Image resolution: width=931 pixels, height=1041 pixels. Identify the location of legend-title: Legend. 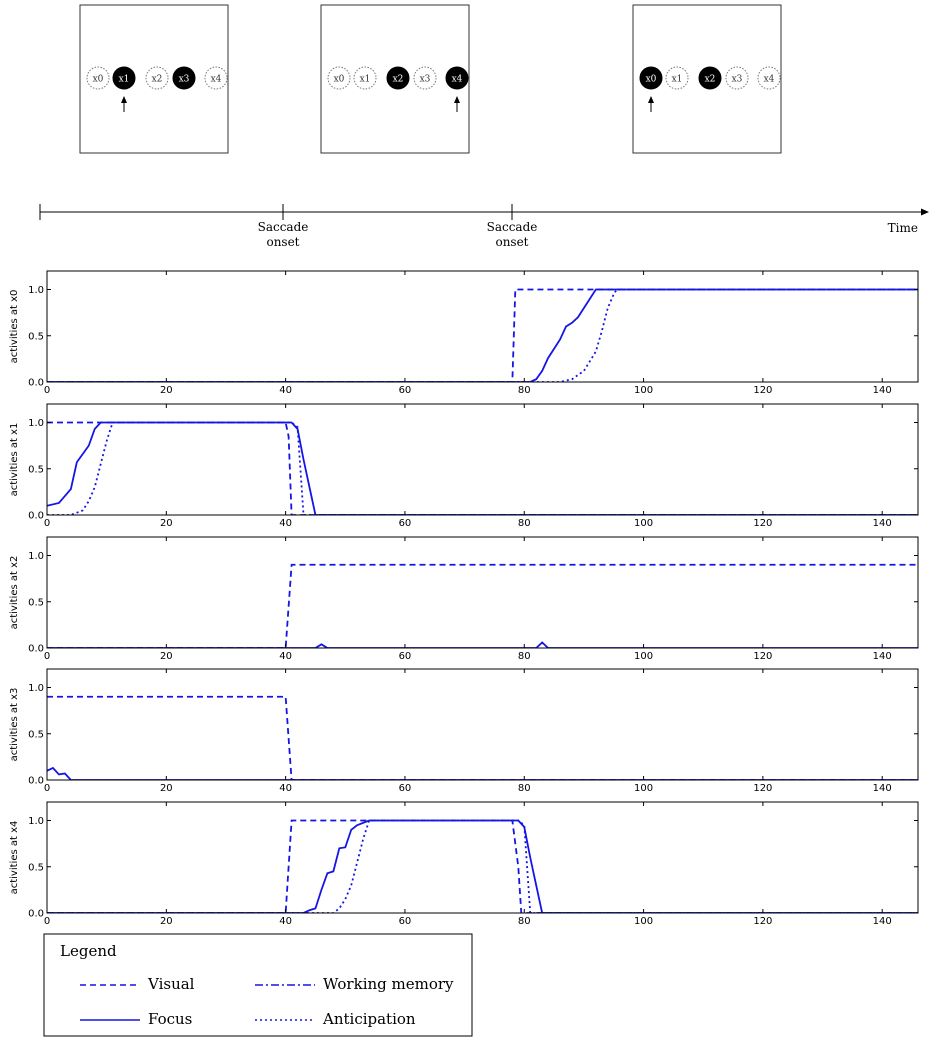
(88, 951).